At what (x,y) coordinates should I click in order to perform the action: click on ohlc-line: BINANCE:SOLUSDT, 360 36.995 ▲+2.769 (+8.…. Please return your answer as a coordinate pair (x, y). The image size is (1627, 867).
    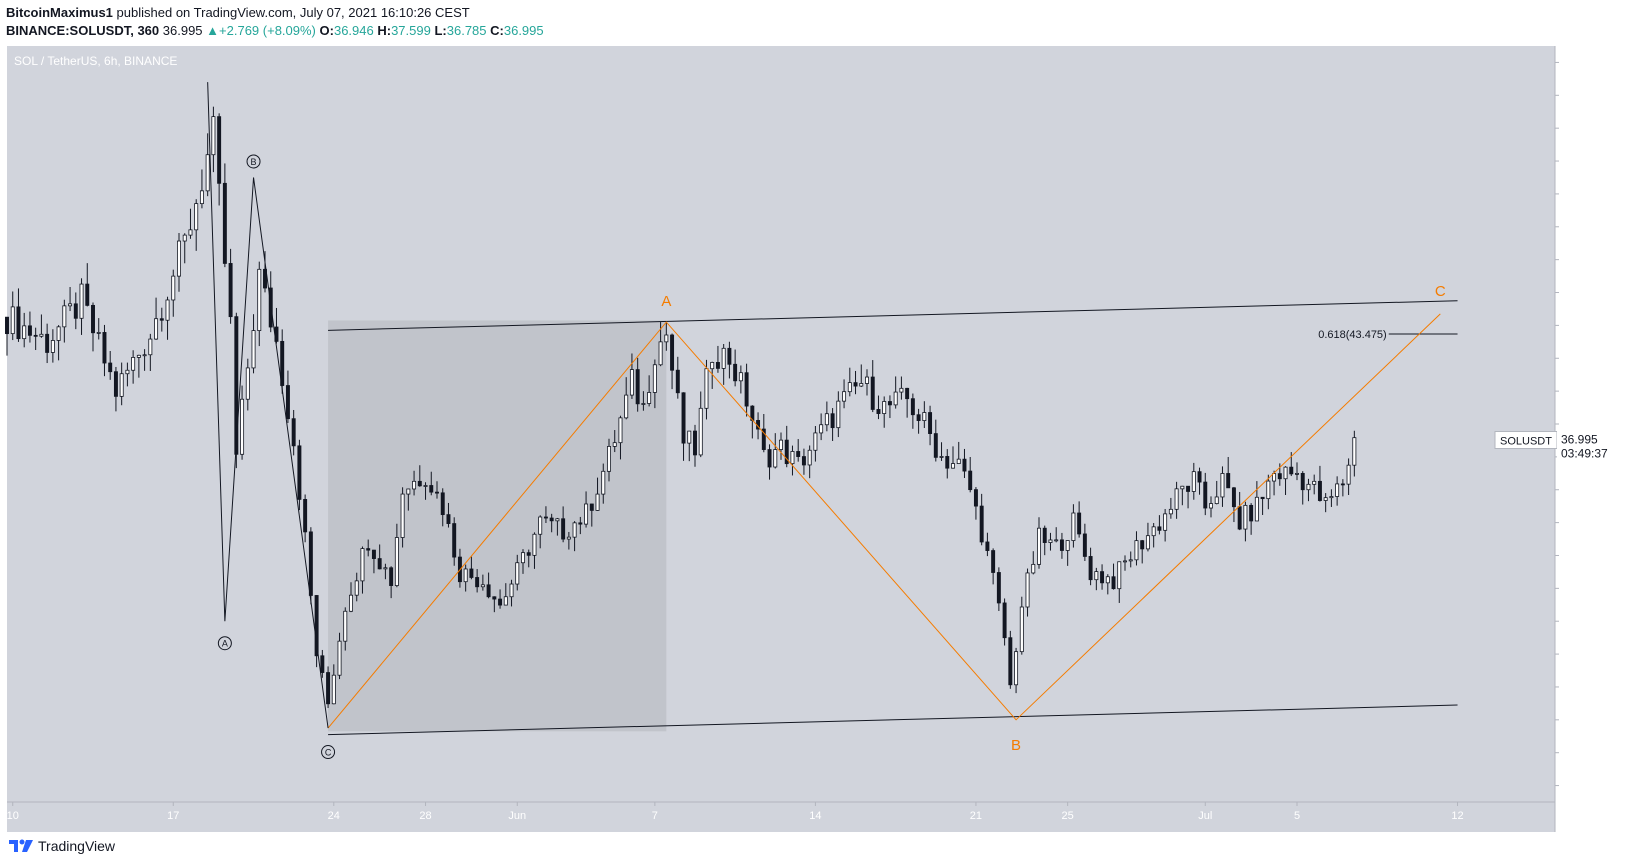
    Looking at the image, I should click on (275, 31).